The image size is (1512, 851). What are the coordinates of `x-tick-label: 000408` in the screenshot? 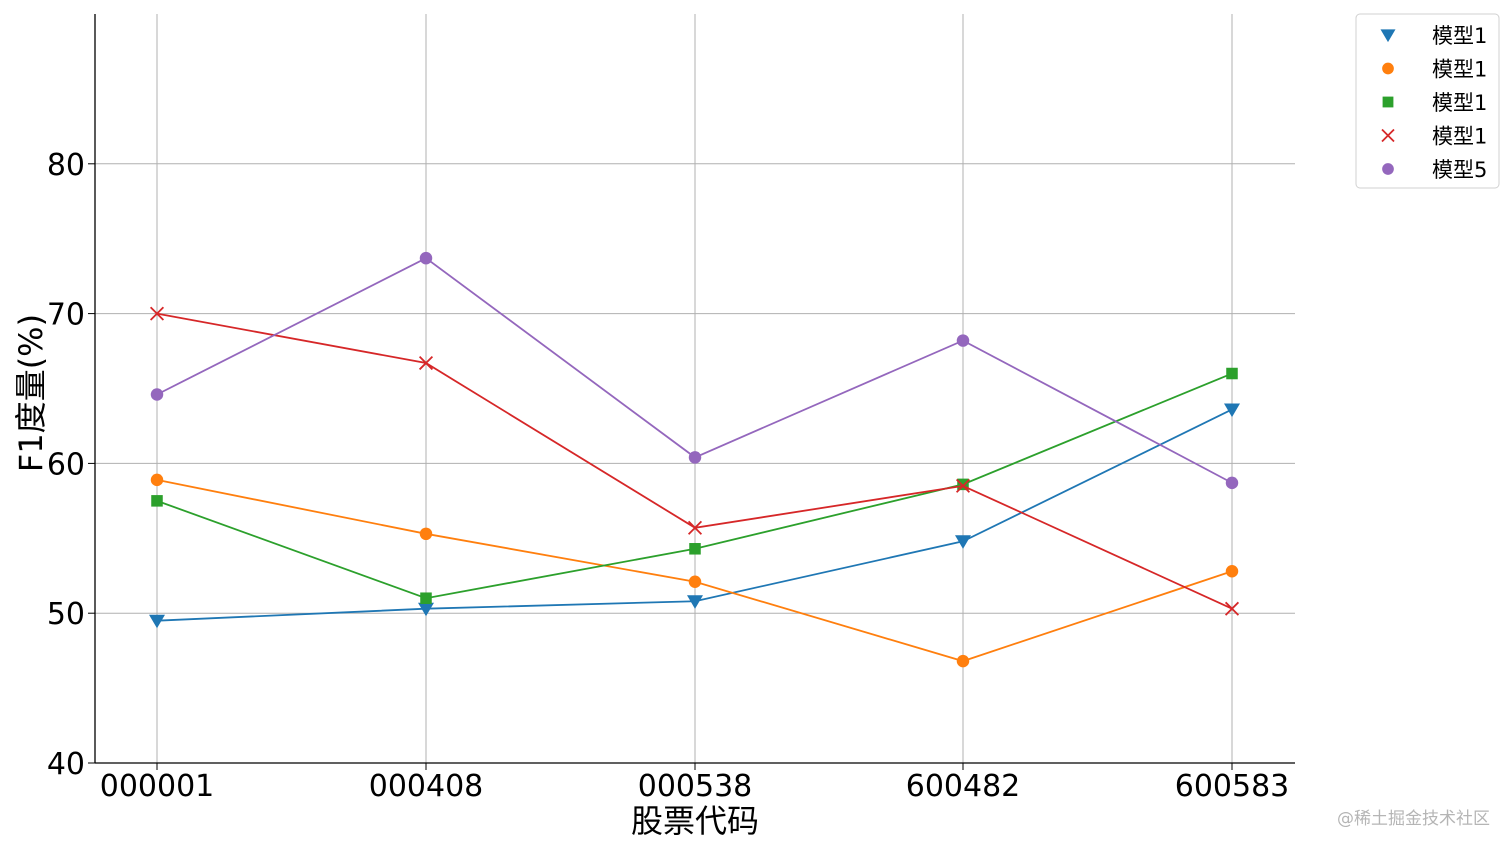 It's located at (426, 786).